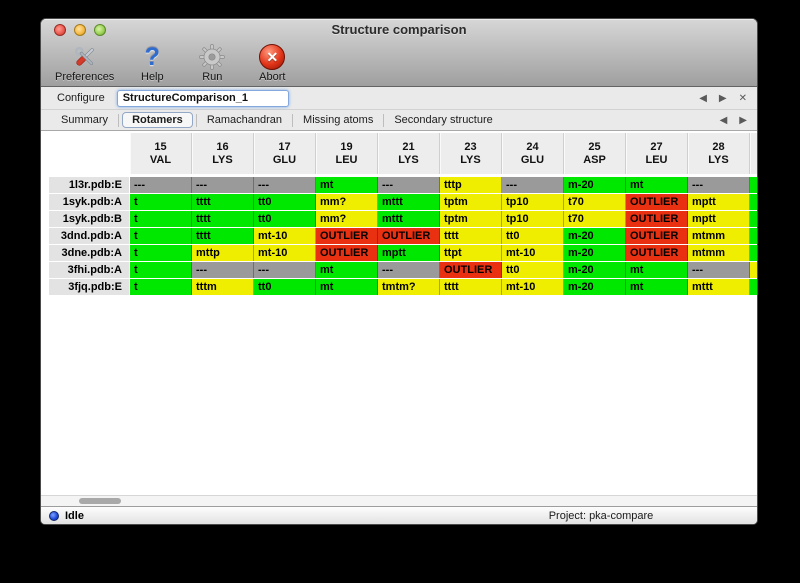 Image resolution: width=800 pixels, height=583 pixels. Describe the element at coordinates (272, 62) in the screenshot. I see `abort-button: ✕ Abort` at that location.